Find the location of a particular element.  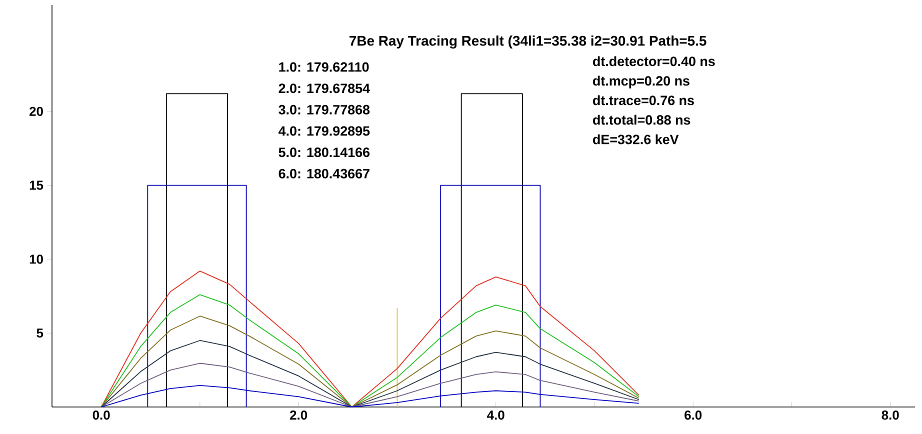

y-tick-label: 20 is located at coordinates (36, 111).